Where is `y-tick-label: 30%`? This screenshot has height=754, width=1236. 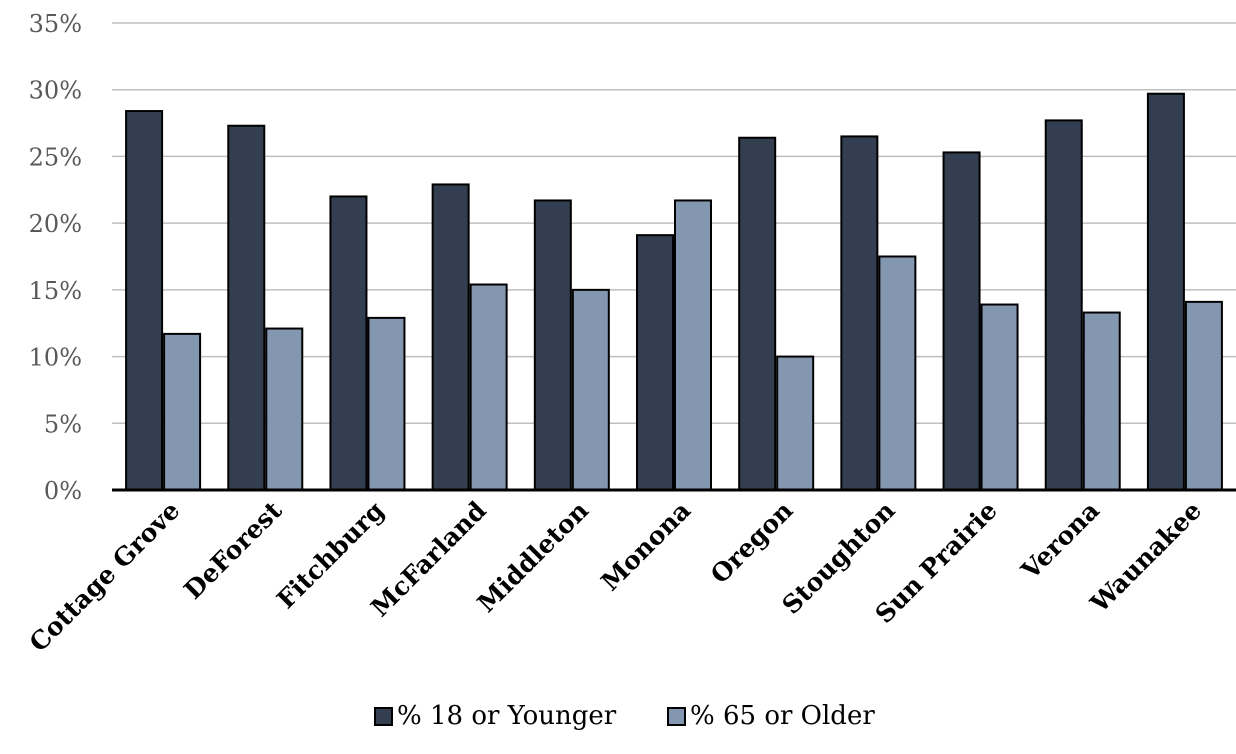 y-tick-label: 30% is located at coordinates (55, 91).